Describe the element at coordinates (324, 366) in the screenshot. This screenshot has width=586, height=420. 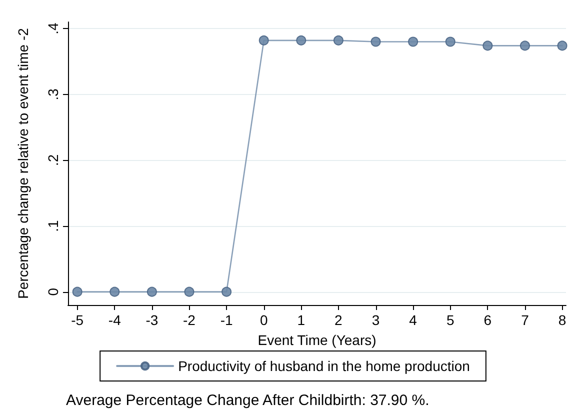
I see `legend-label: Productivity of husband in the home production` at that location.